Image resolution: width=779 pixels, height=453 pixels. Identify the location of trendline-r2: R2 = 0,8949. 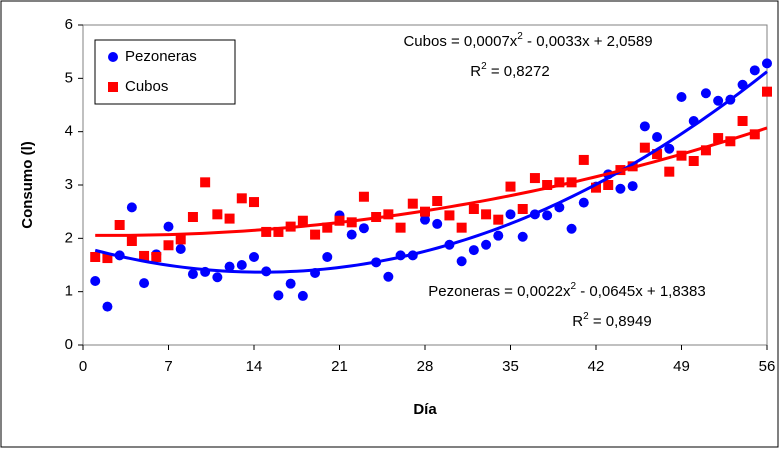
(611, 320).